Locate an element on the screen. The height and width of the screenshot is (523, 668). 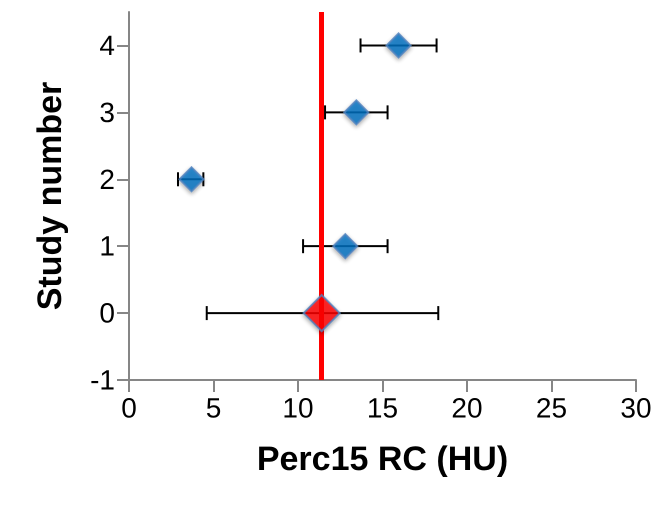
y-axis-title: Study number is located at coordinates (50, 196).